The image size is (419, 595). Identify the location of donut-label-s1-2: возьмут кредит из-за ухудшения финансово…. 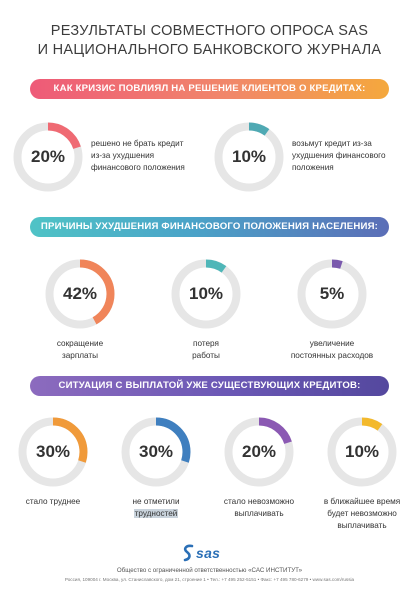
(339, 156).